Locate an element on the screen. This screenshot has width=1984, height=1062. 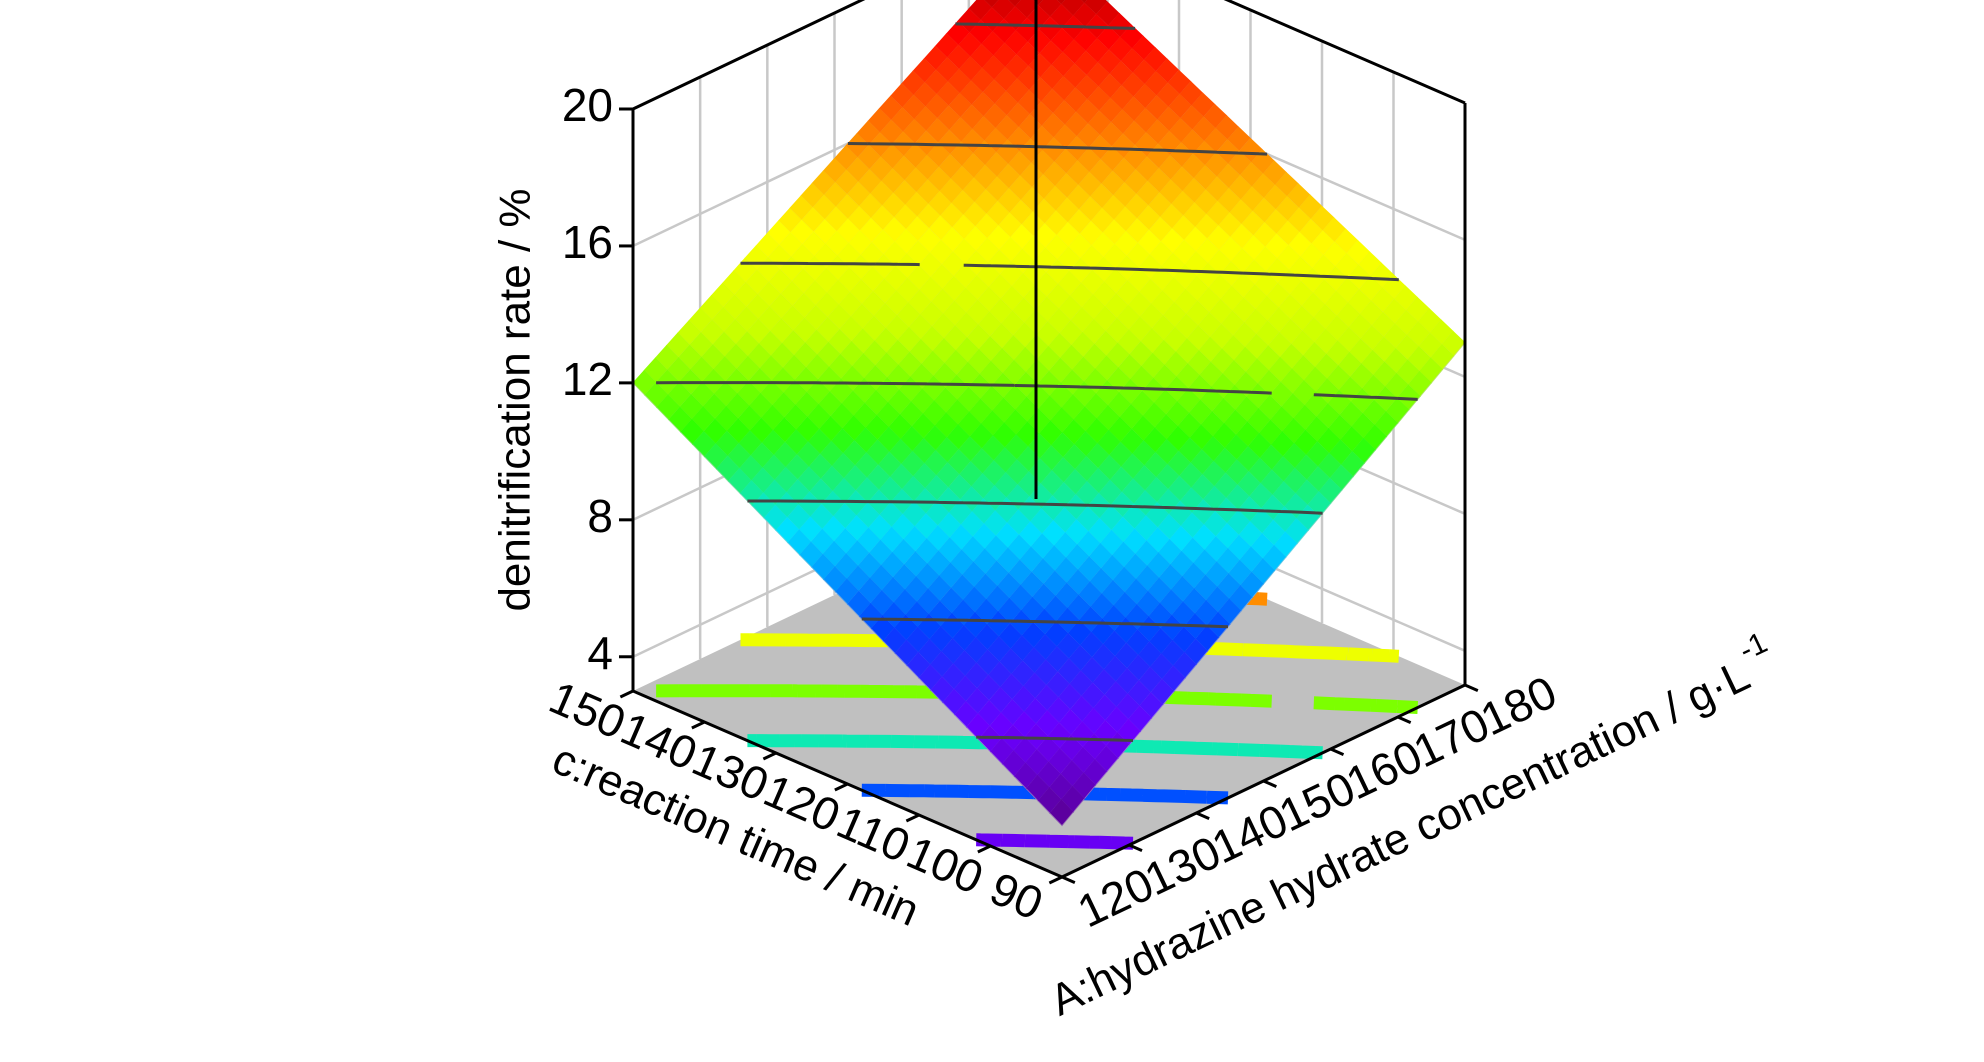
z-tick-label: 20 is located at coordinates (587, 105).